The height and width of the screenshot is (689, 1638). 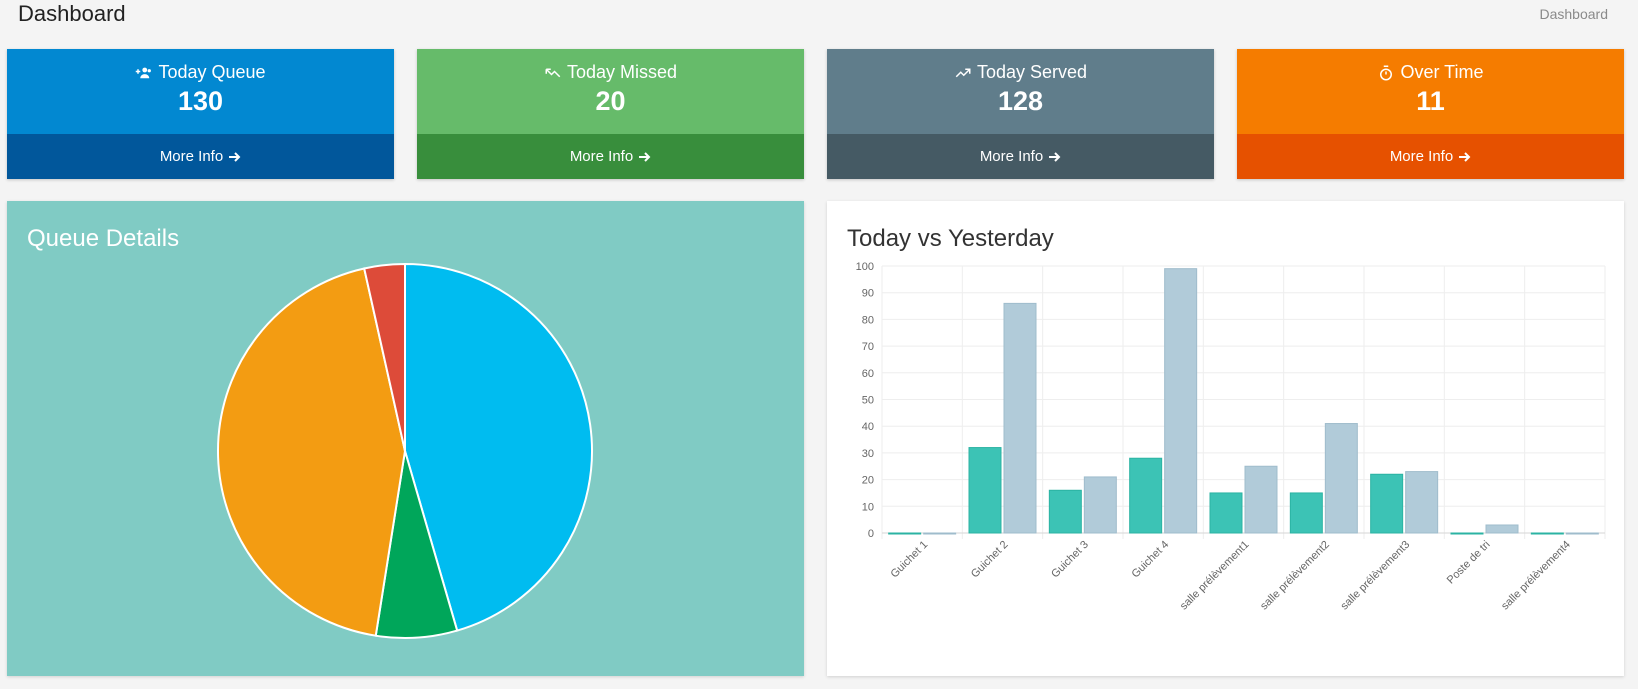 I want to click on y-tick-label: 50, so click(x=868, y=401).